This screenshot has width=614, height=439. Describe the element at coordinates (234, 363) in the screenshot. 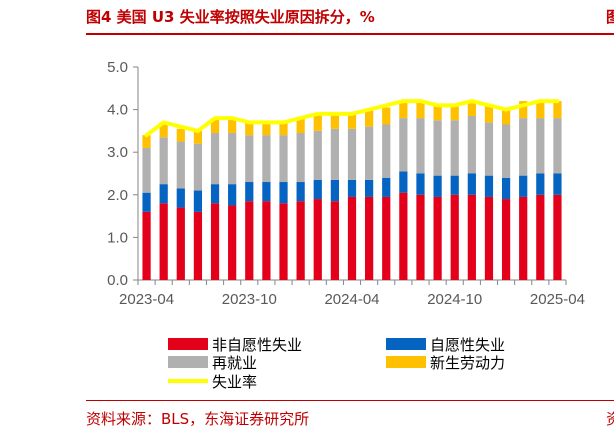

I see `legend-label: 再就业` at that location.